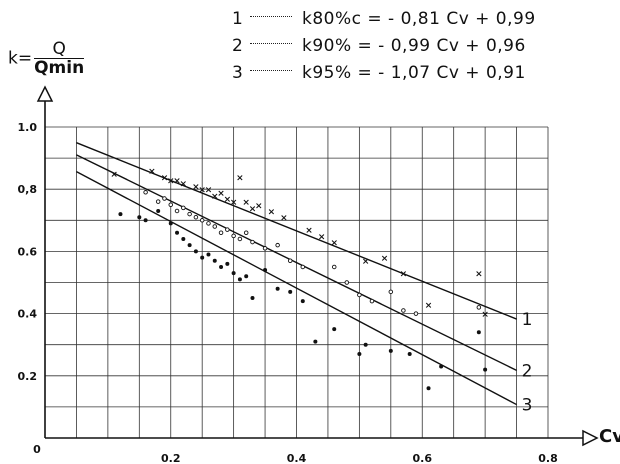 This screenshot has width=620, height=464. What do you see at coordinates (59, 49) in the screenshot?
I see `y-label-numerator: Q` at bounding box center [59, 49].